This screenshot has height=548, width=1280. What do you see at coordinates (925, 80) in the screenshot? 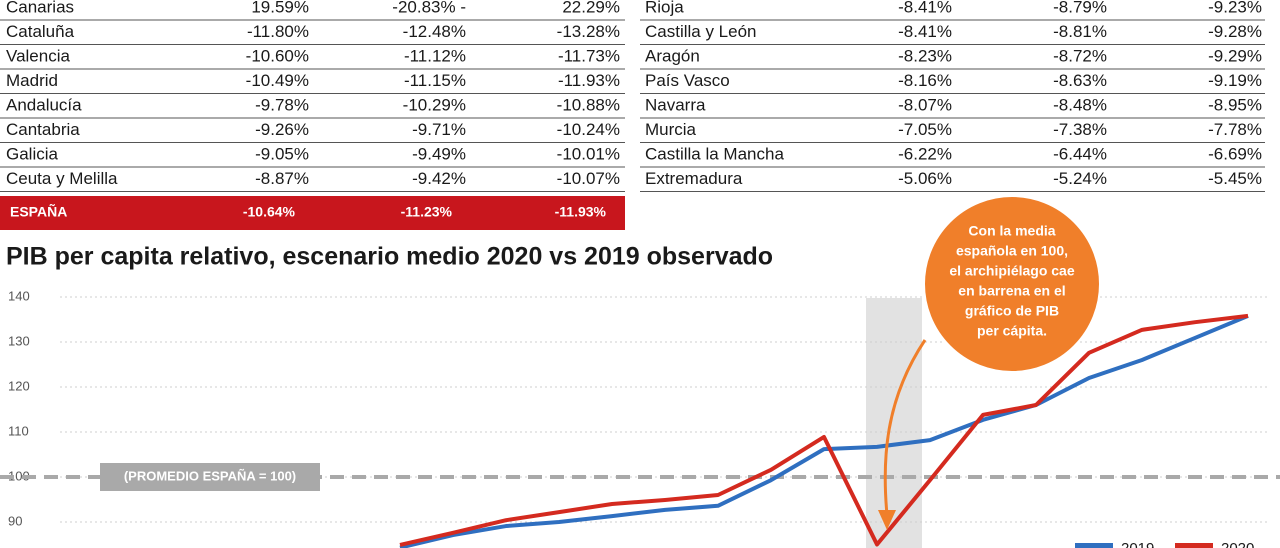
I see `cell-value: -8.16%` at bounding box center [925, 80].